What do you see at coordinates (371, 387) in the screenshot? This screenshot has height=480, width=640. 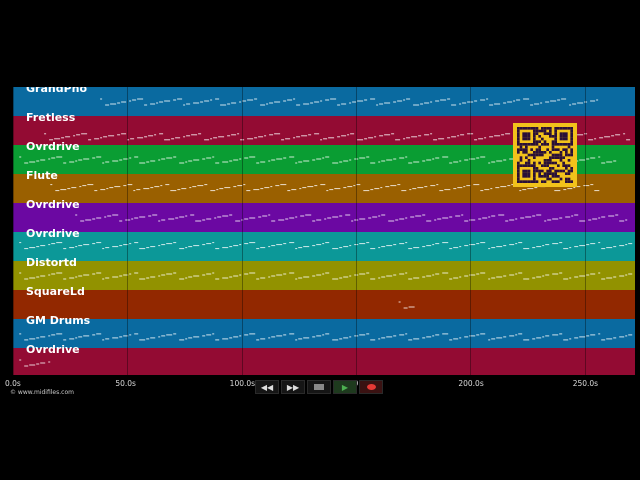 I see `record-button` at bounding box center [371, 387].